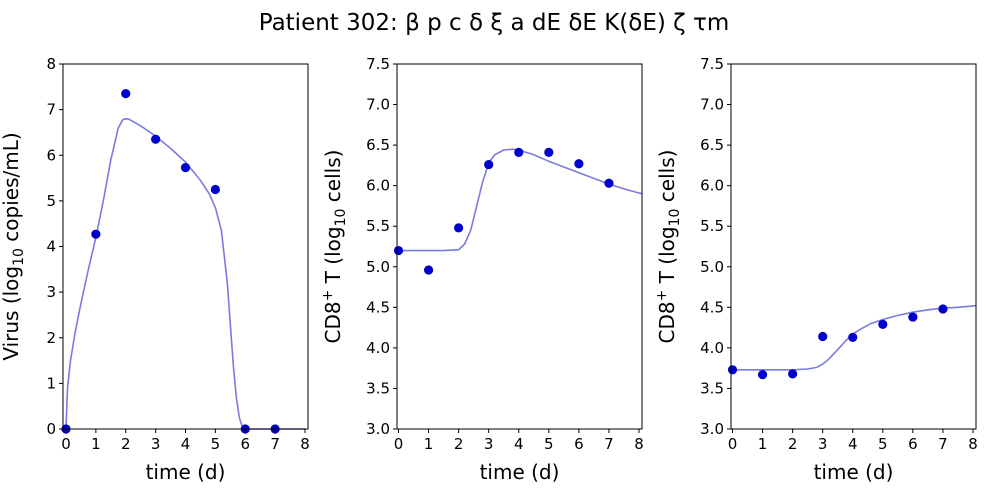 The image size is (989, 495). Describe the element at coordinates (51, 429) in the screenshot. I see `y-tick-label: 0` at that location.